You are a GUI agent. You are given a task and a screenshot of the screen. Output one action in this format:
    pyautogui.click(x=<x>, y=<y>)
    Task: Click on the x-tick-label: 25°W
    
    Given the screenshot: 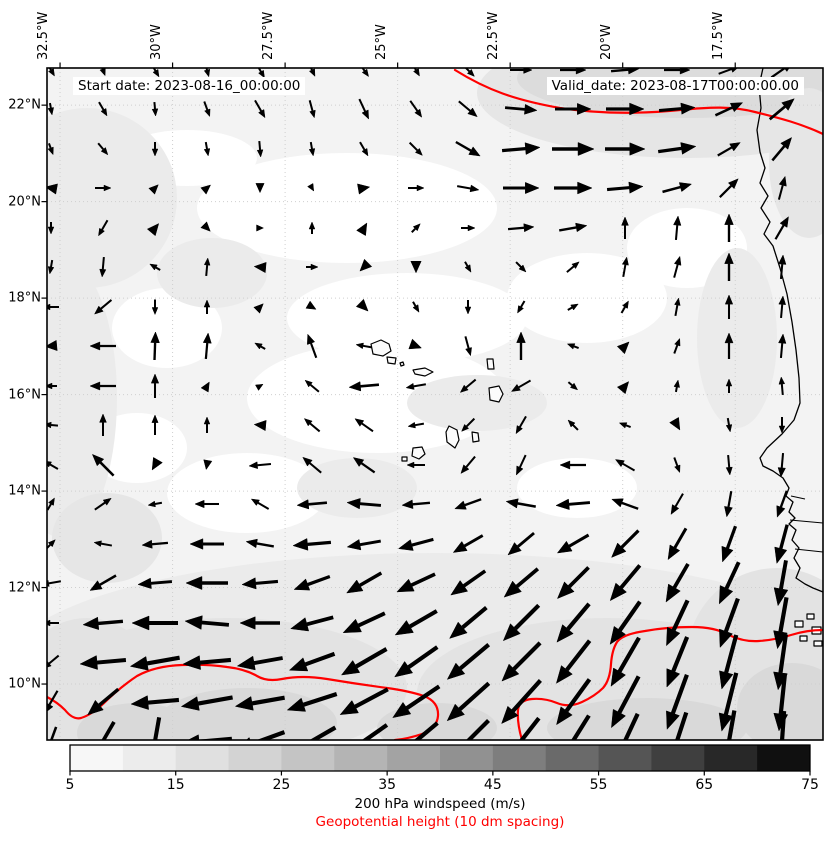 What is the action you would take?
    pyautogui.click(x=381, y=42)
    